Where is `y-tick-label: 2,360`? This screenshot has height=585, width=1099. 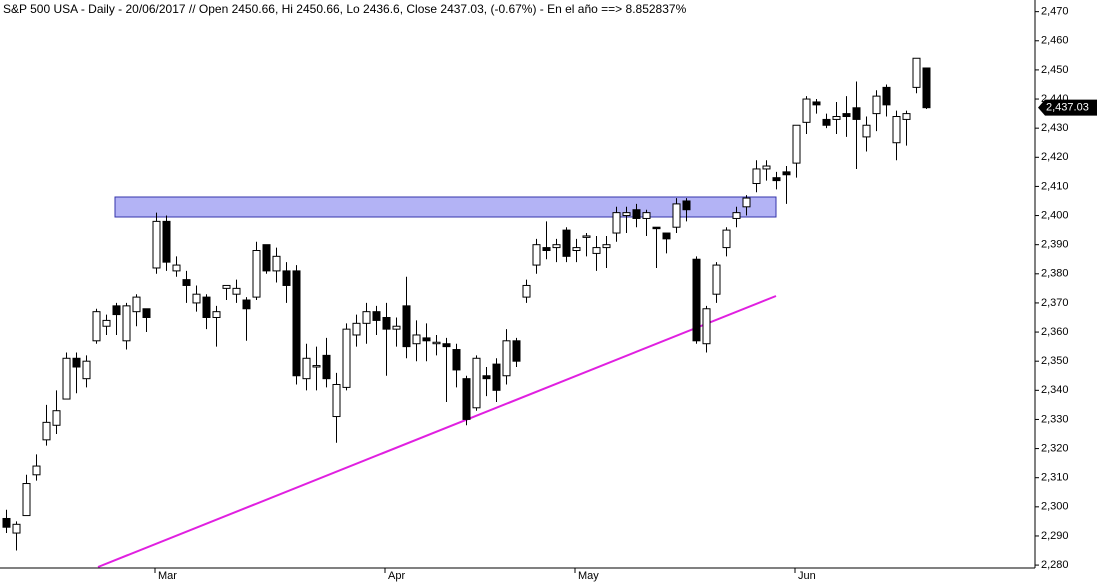
y-tick-label: 2,360 is located at coordinates (1055, 332).